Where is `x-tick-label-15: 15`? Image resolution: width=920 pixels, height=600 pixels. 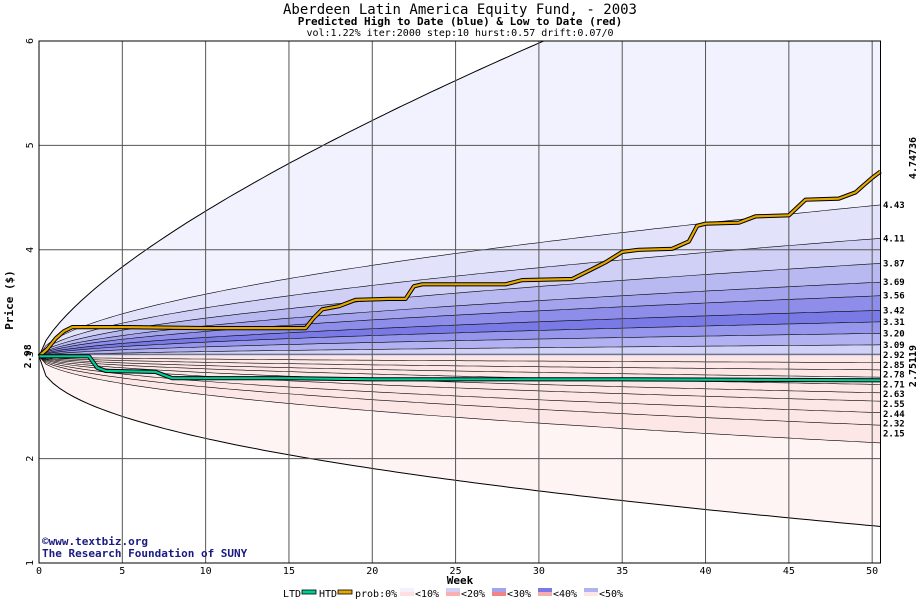 x-tick-label-15: 15 is located at coordinates (289, 571).